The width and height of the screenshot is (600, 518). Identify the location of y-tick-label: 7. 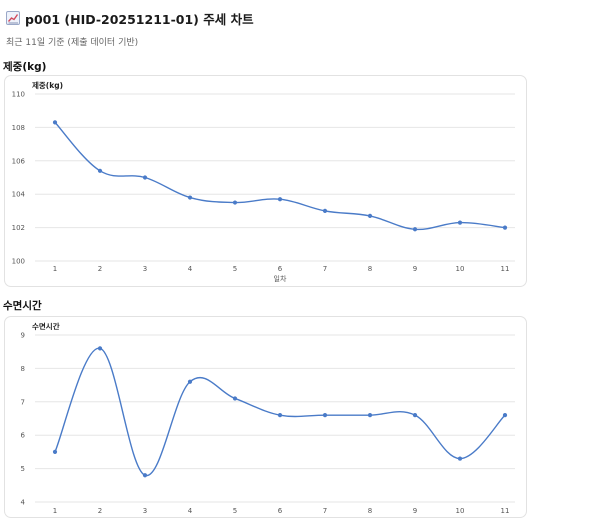
(23, 402).